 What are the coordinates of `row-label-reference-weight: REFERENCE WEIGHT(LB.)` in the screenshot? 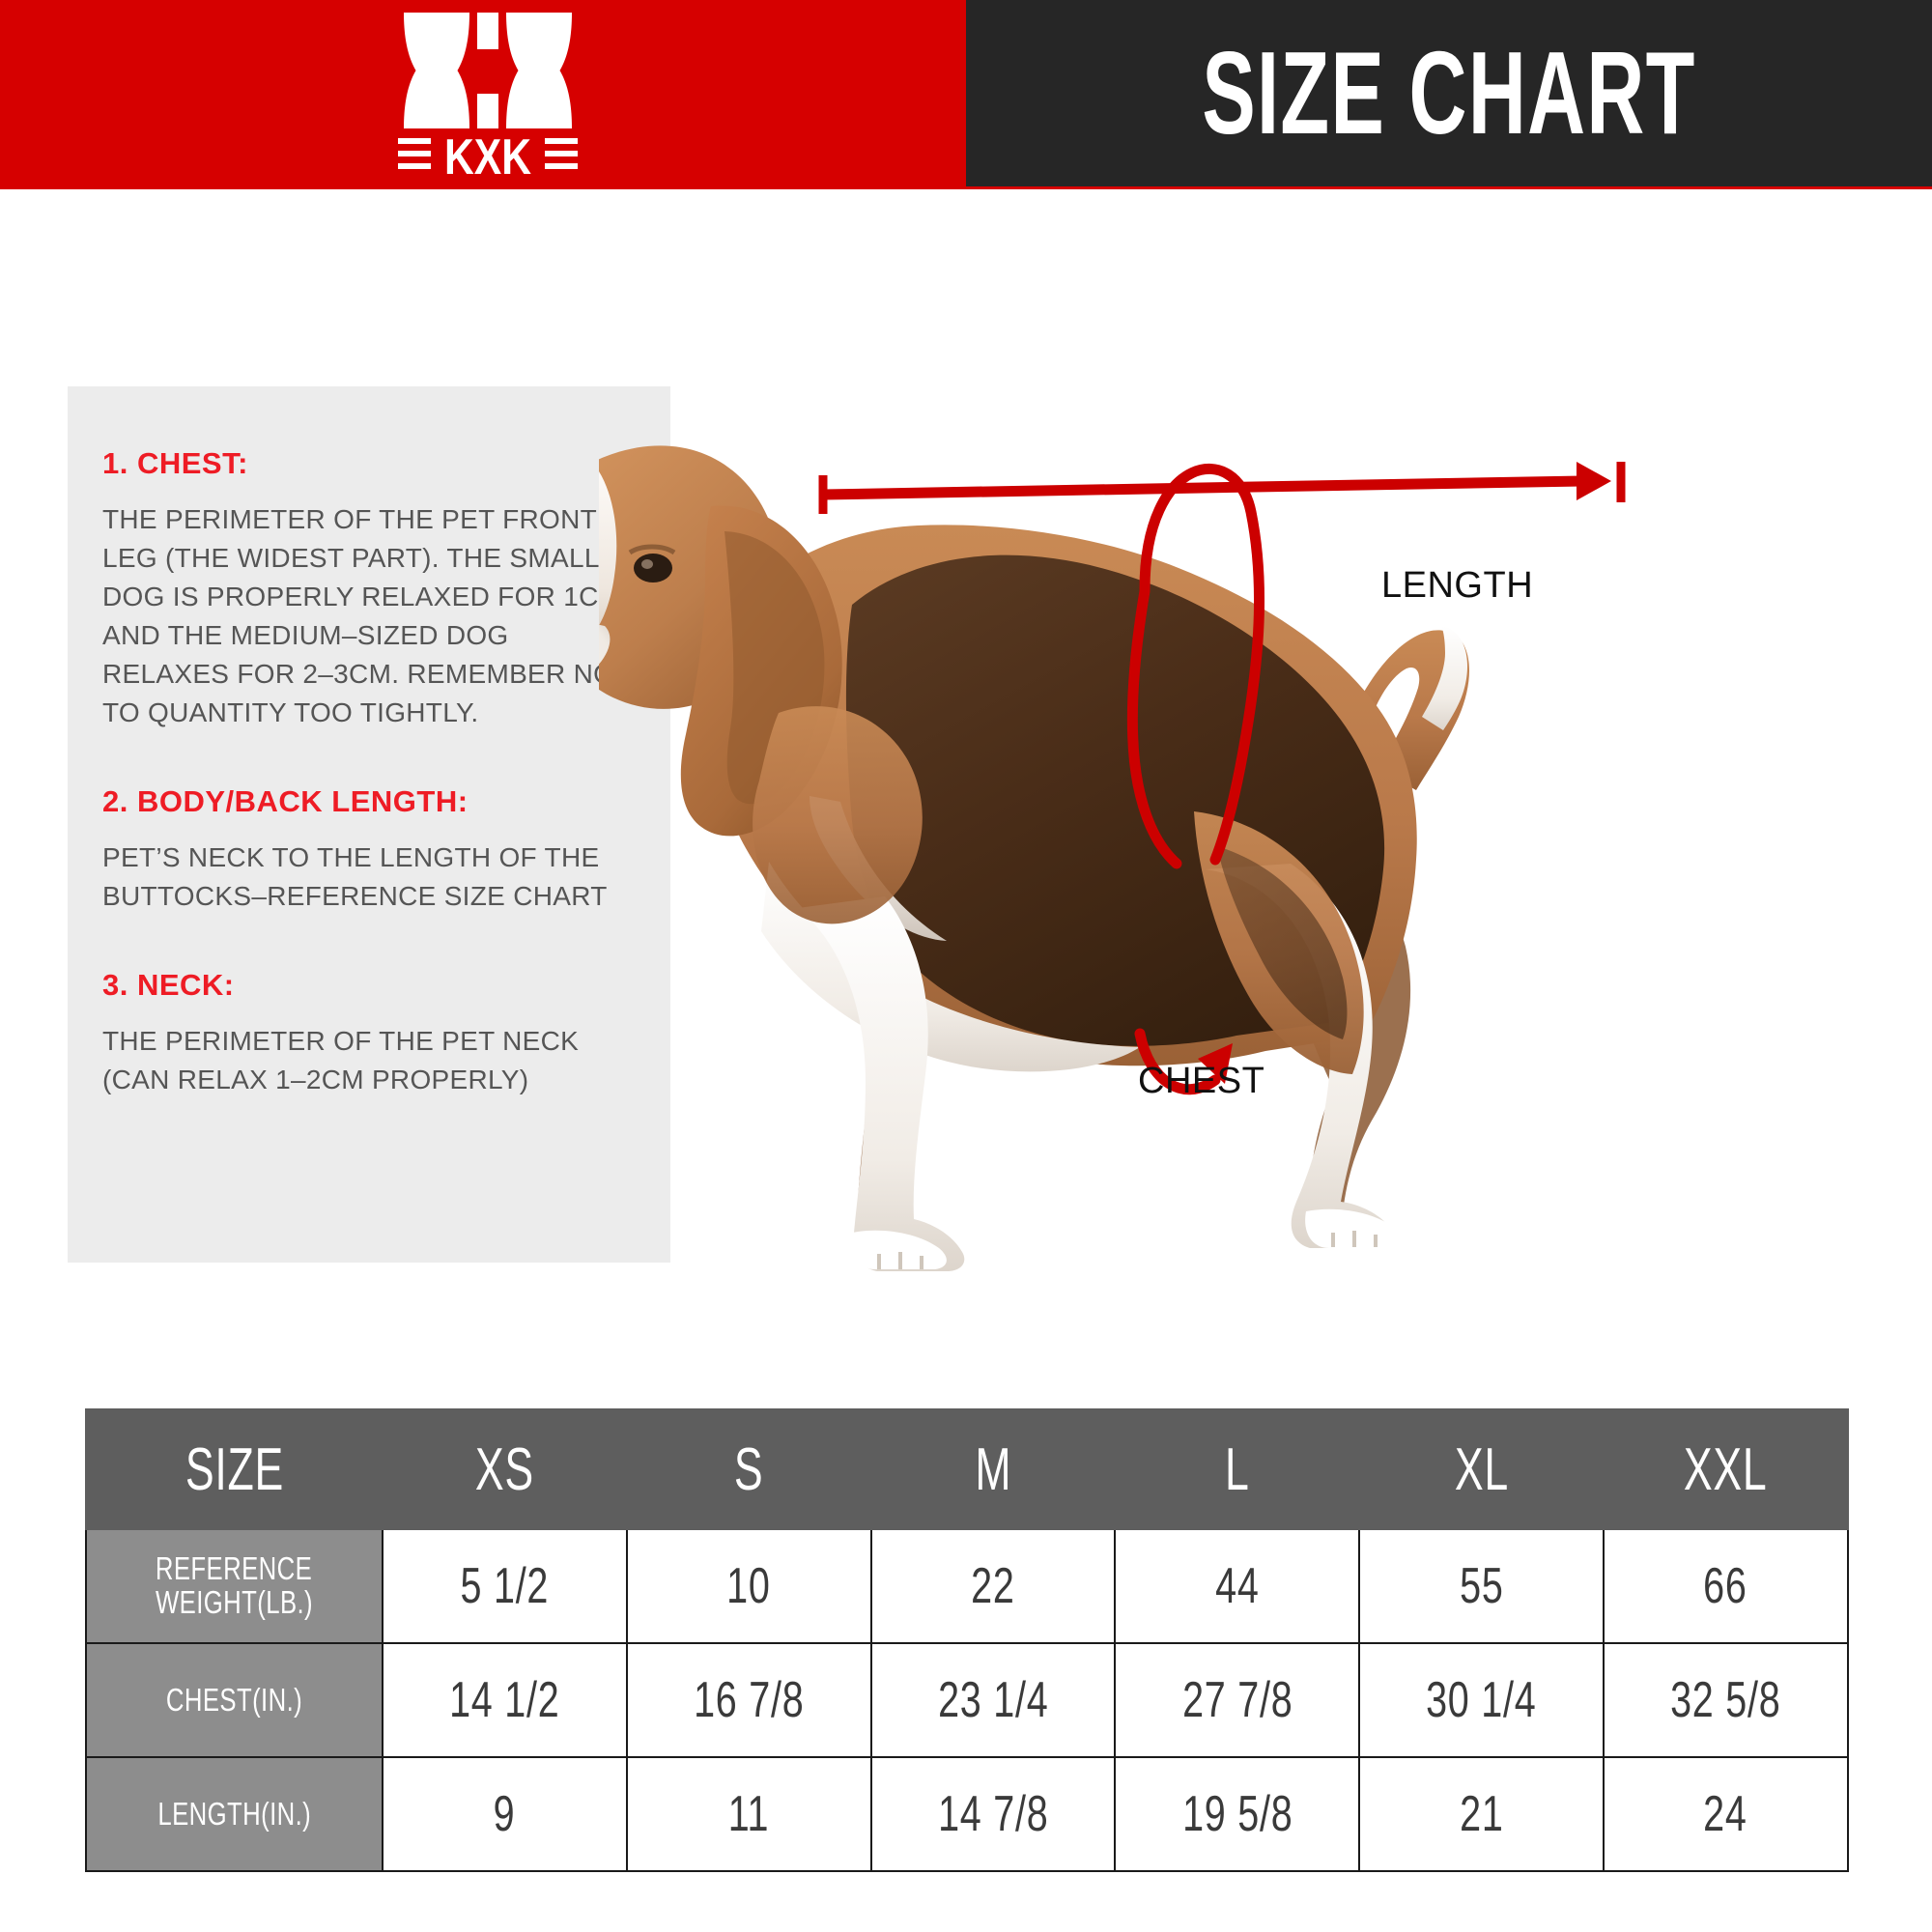 It's located at (234, 1586).